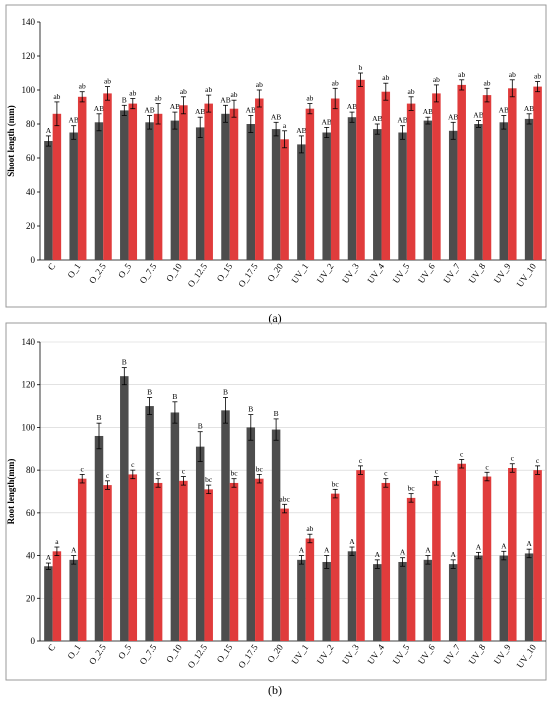  I want to click on y-axis-label: Root length(mm), so click(11, 492).